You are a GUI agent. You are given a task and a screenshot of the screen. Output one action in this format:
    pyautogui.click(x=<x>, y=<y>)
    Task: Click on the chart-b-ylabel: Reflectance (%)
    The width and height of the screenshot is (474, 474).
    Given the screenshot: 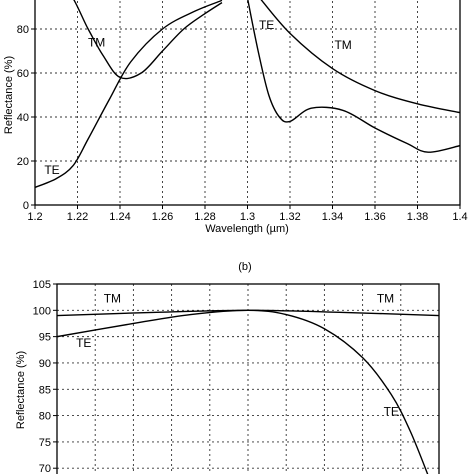 What is the action you would take?
    pyautogui.click(x=21, y=390)
    